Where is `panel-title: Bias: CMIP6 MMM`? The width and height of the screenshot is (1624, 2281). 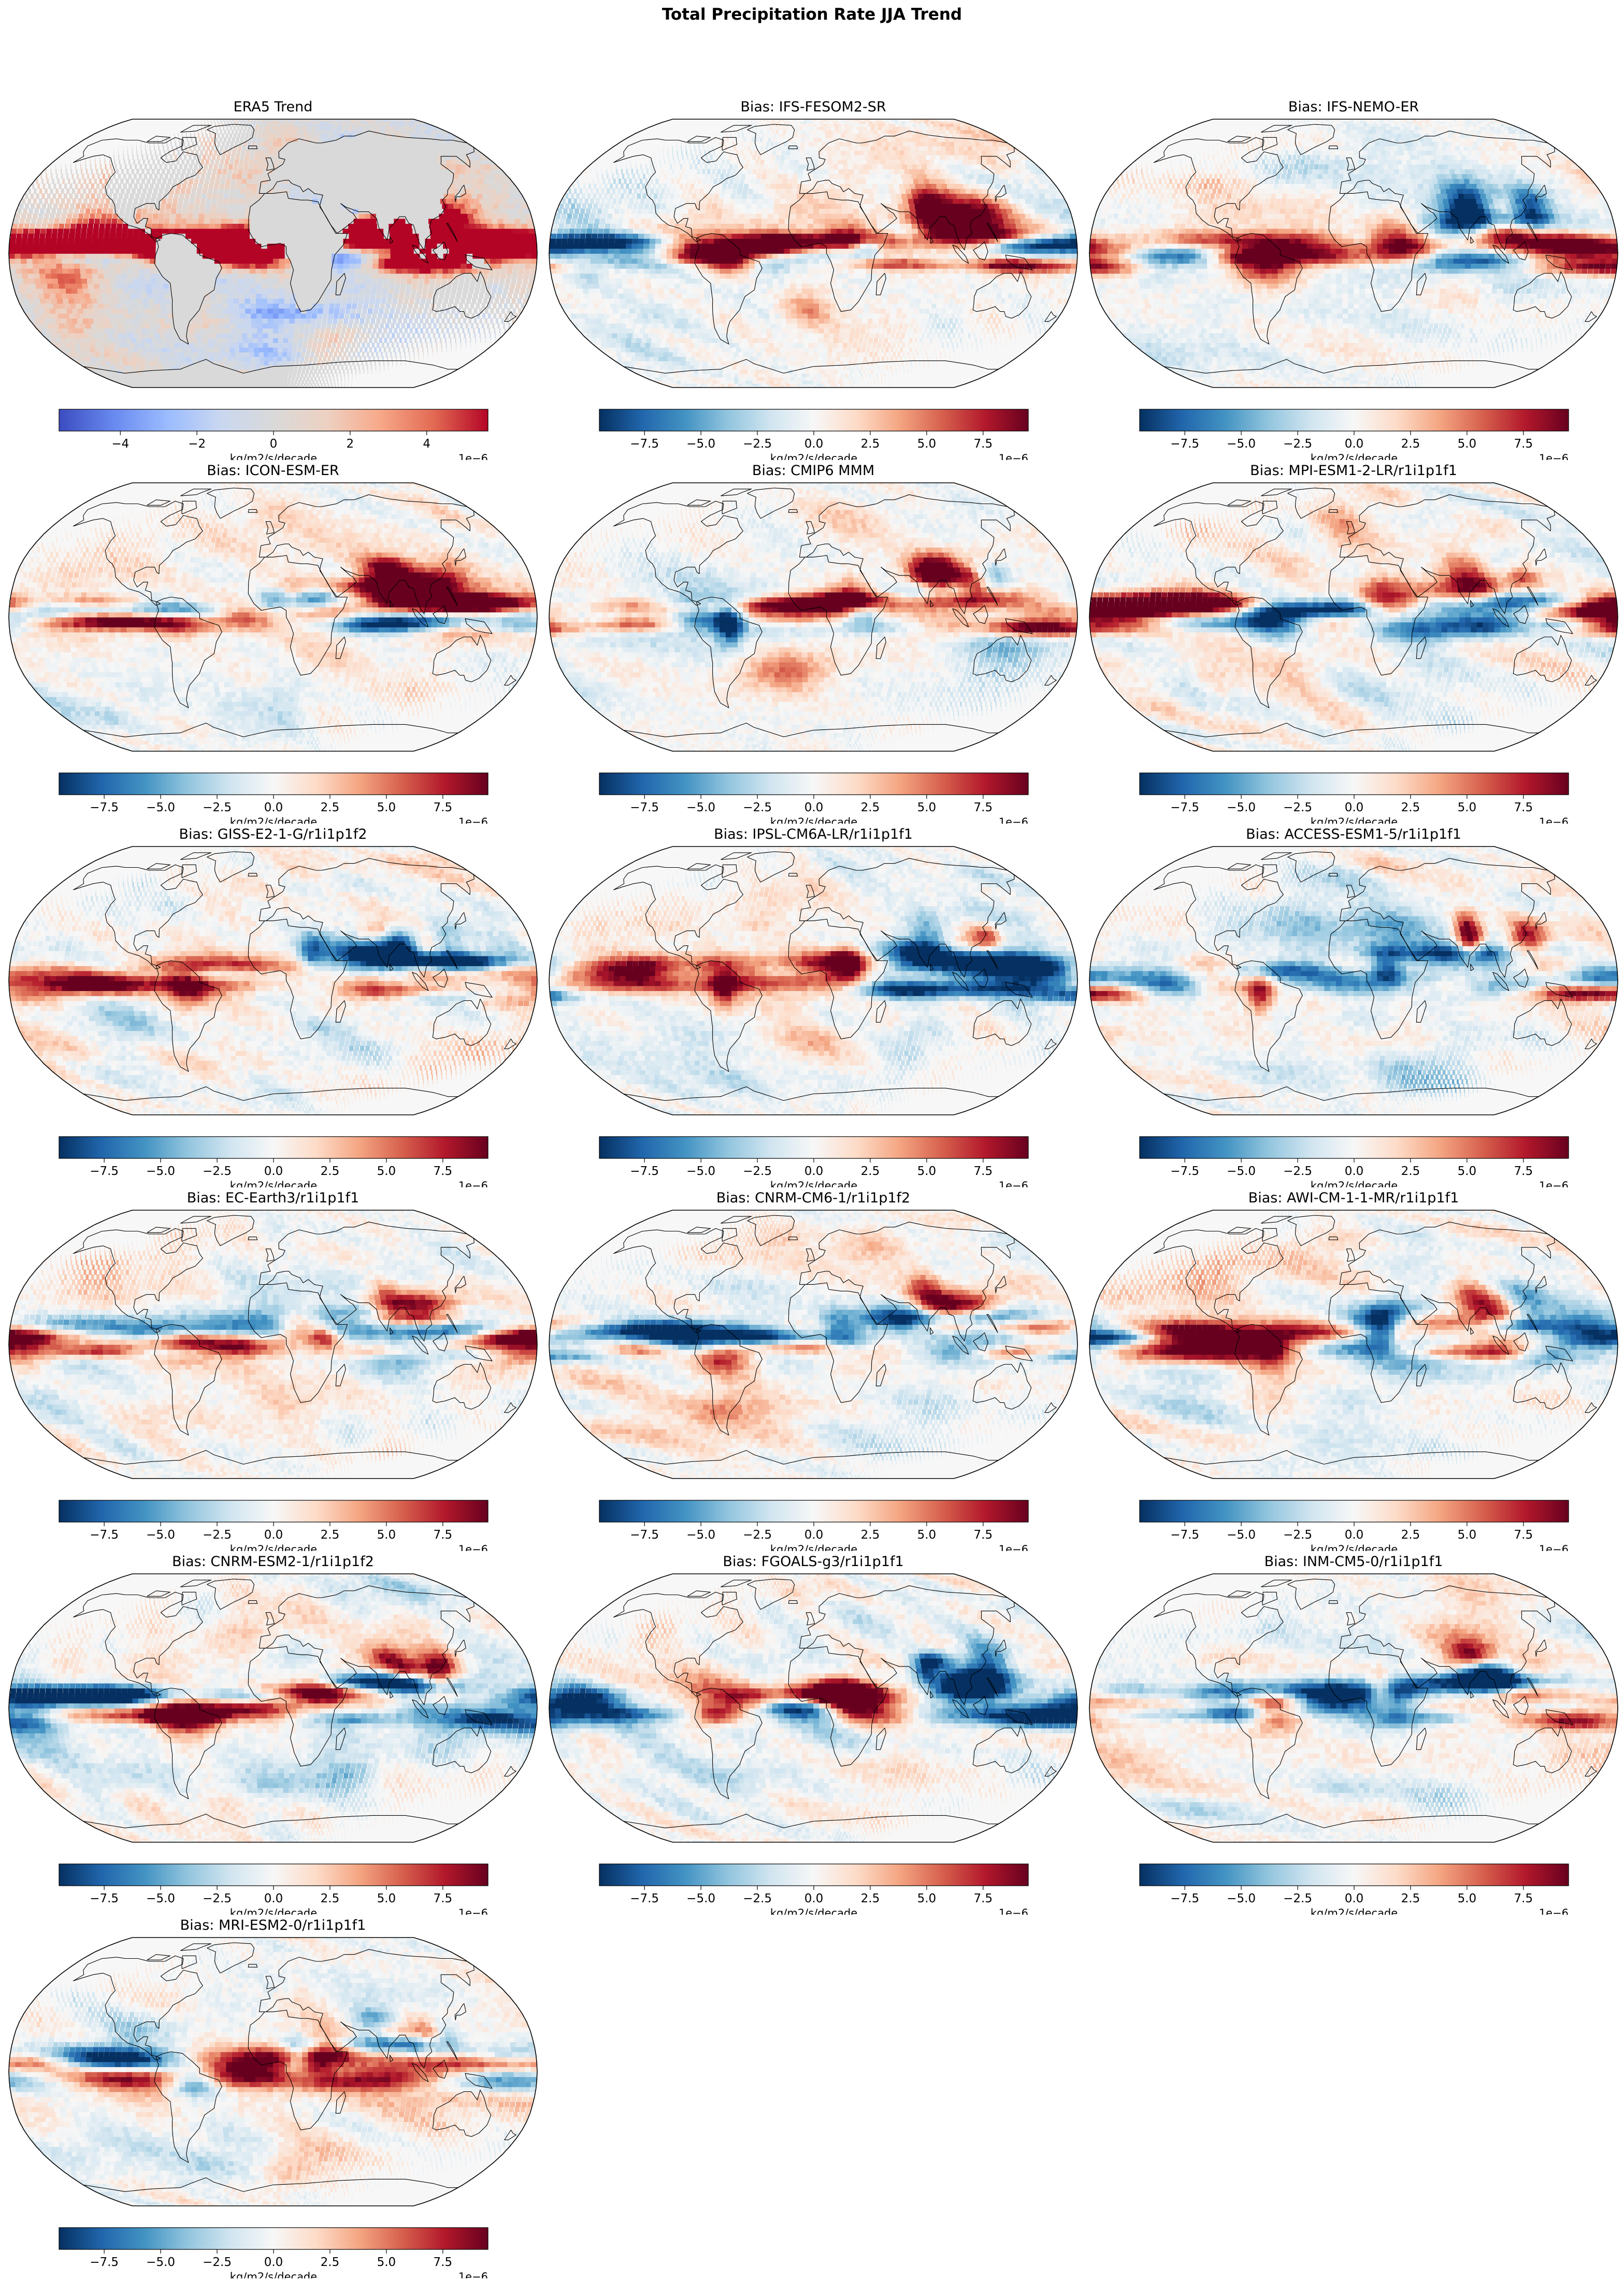
panel-title: Bias: CMIP6 MMM is located at coordinates (814, 471).